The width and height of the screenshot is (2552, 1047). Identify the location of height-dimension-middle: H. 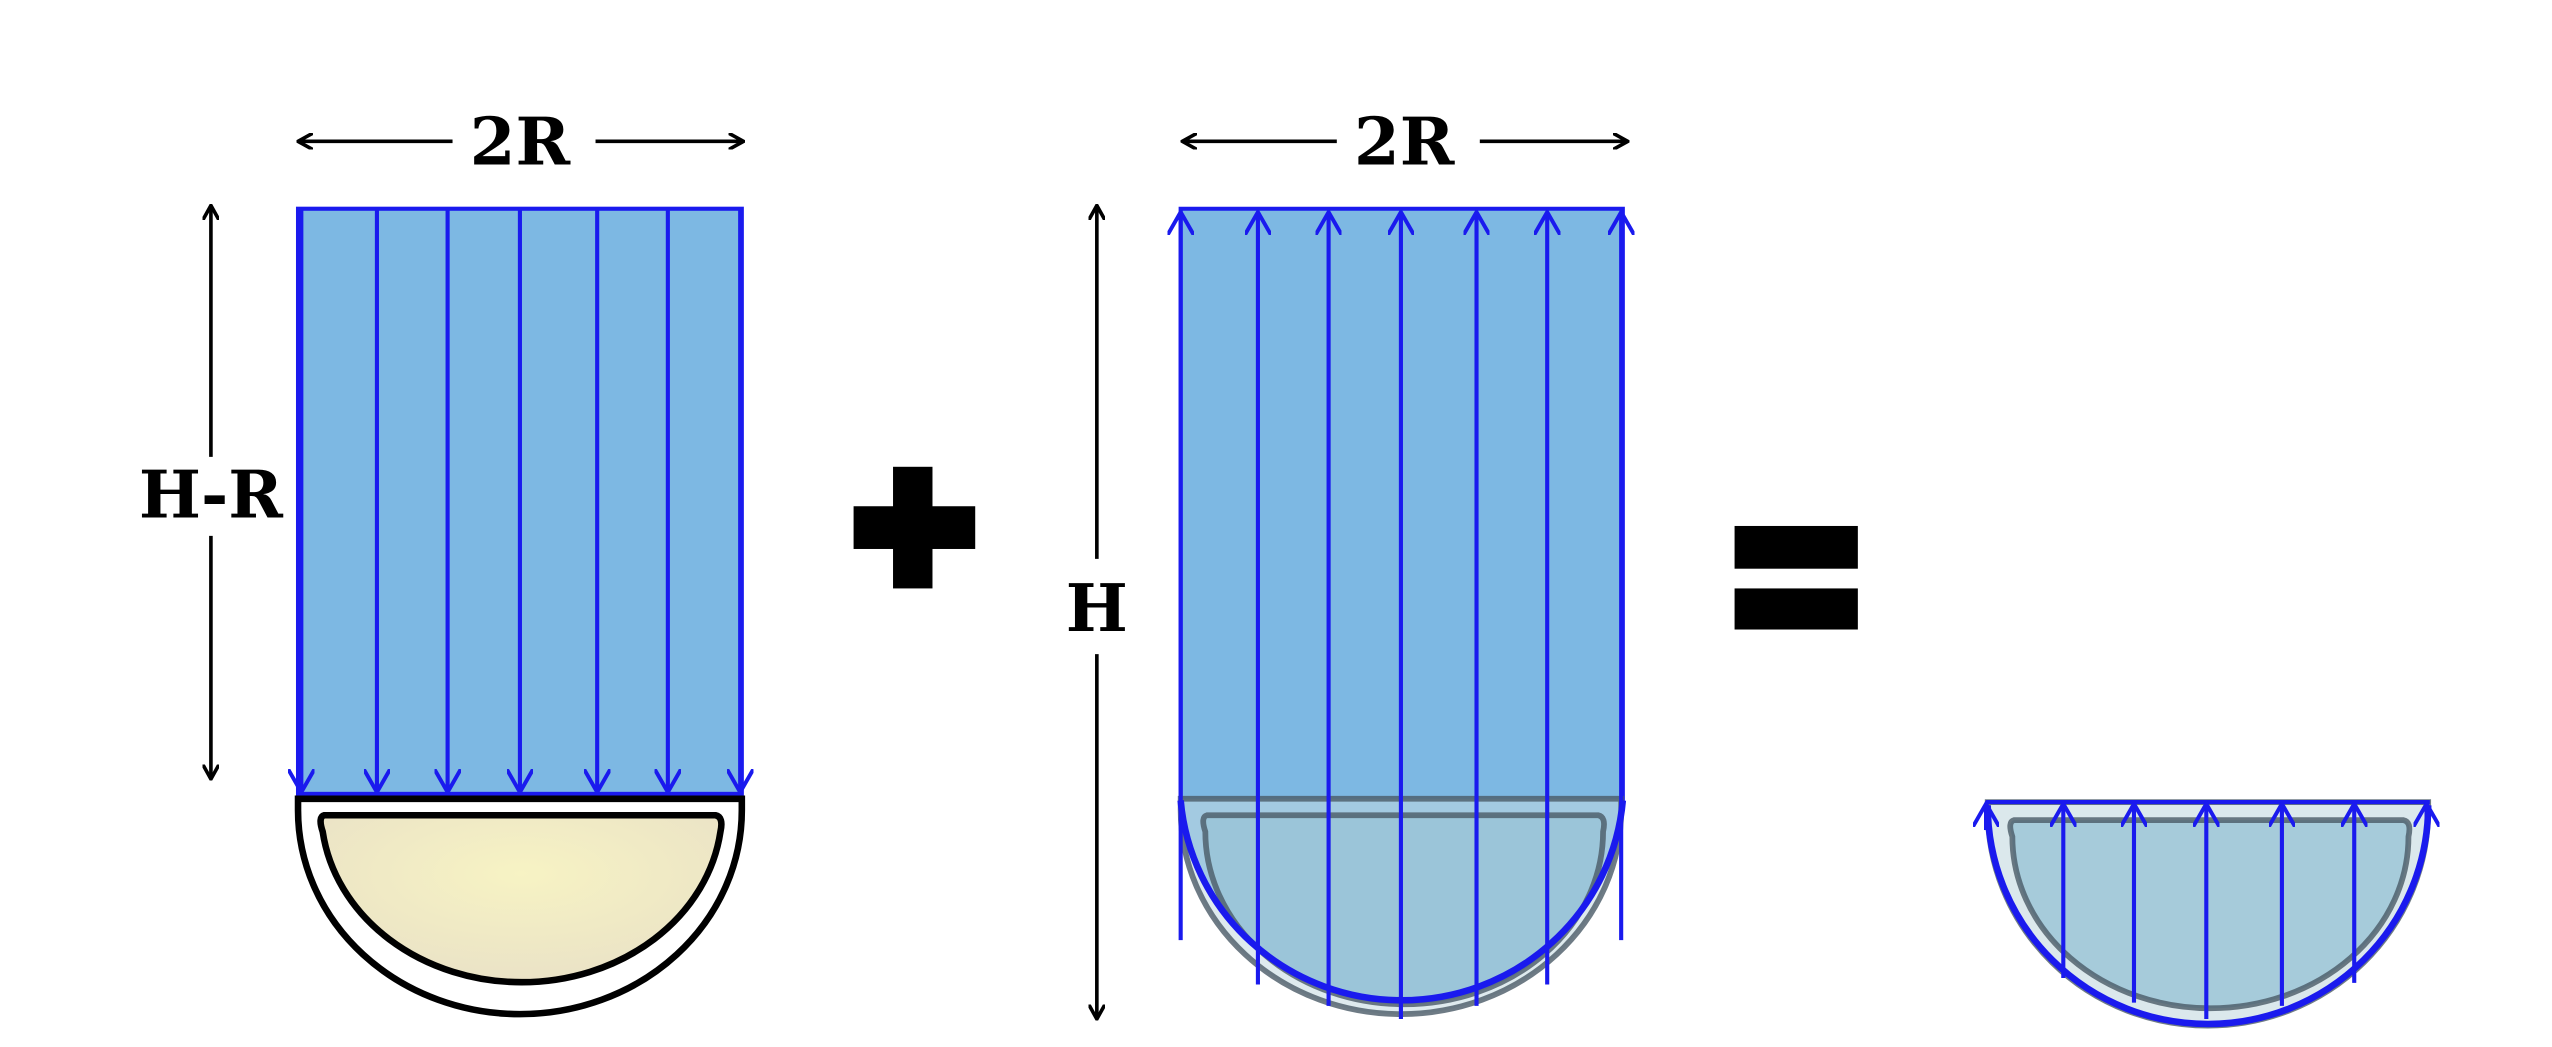
(1097, 612).